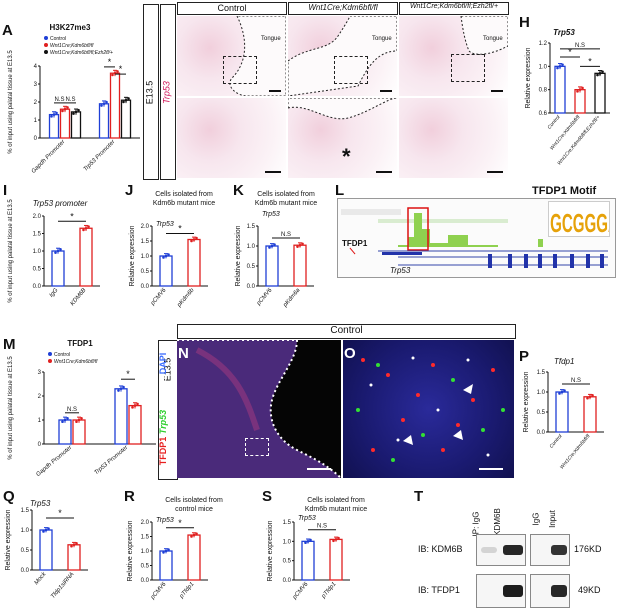 The width and height of the screenshot is (617, 614). Describe the element at coordinates (62, 585) in the screenshot. I see `x-tick-label: Tfdp1siRNA` at that location.